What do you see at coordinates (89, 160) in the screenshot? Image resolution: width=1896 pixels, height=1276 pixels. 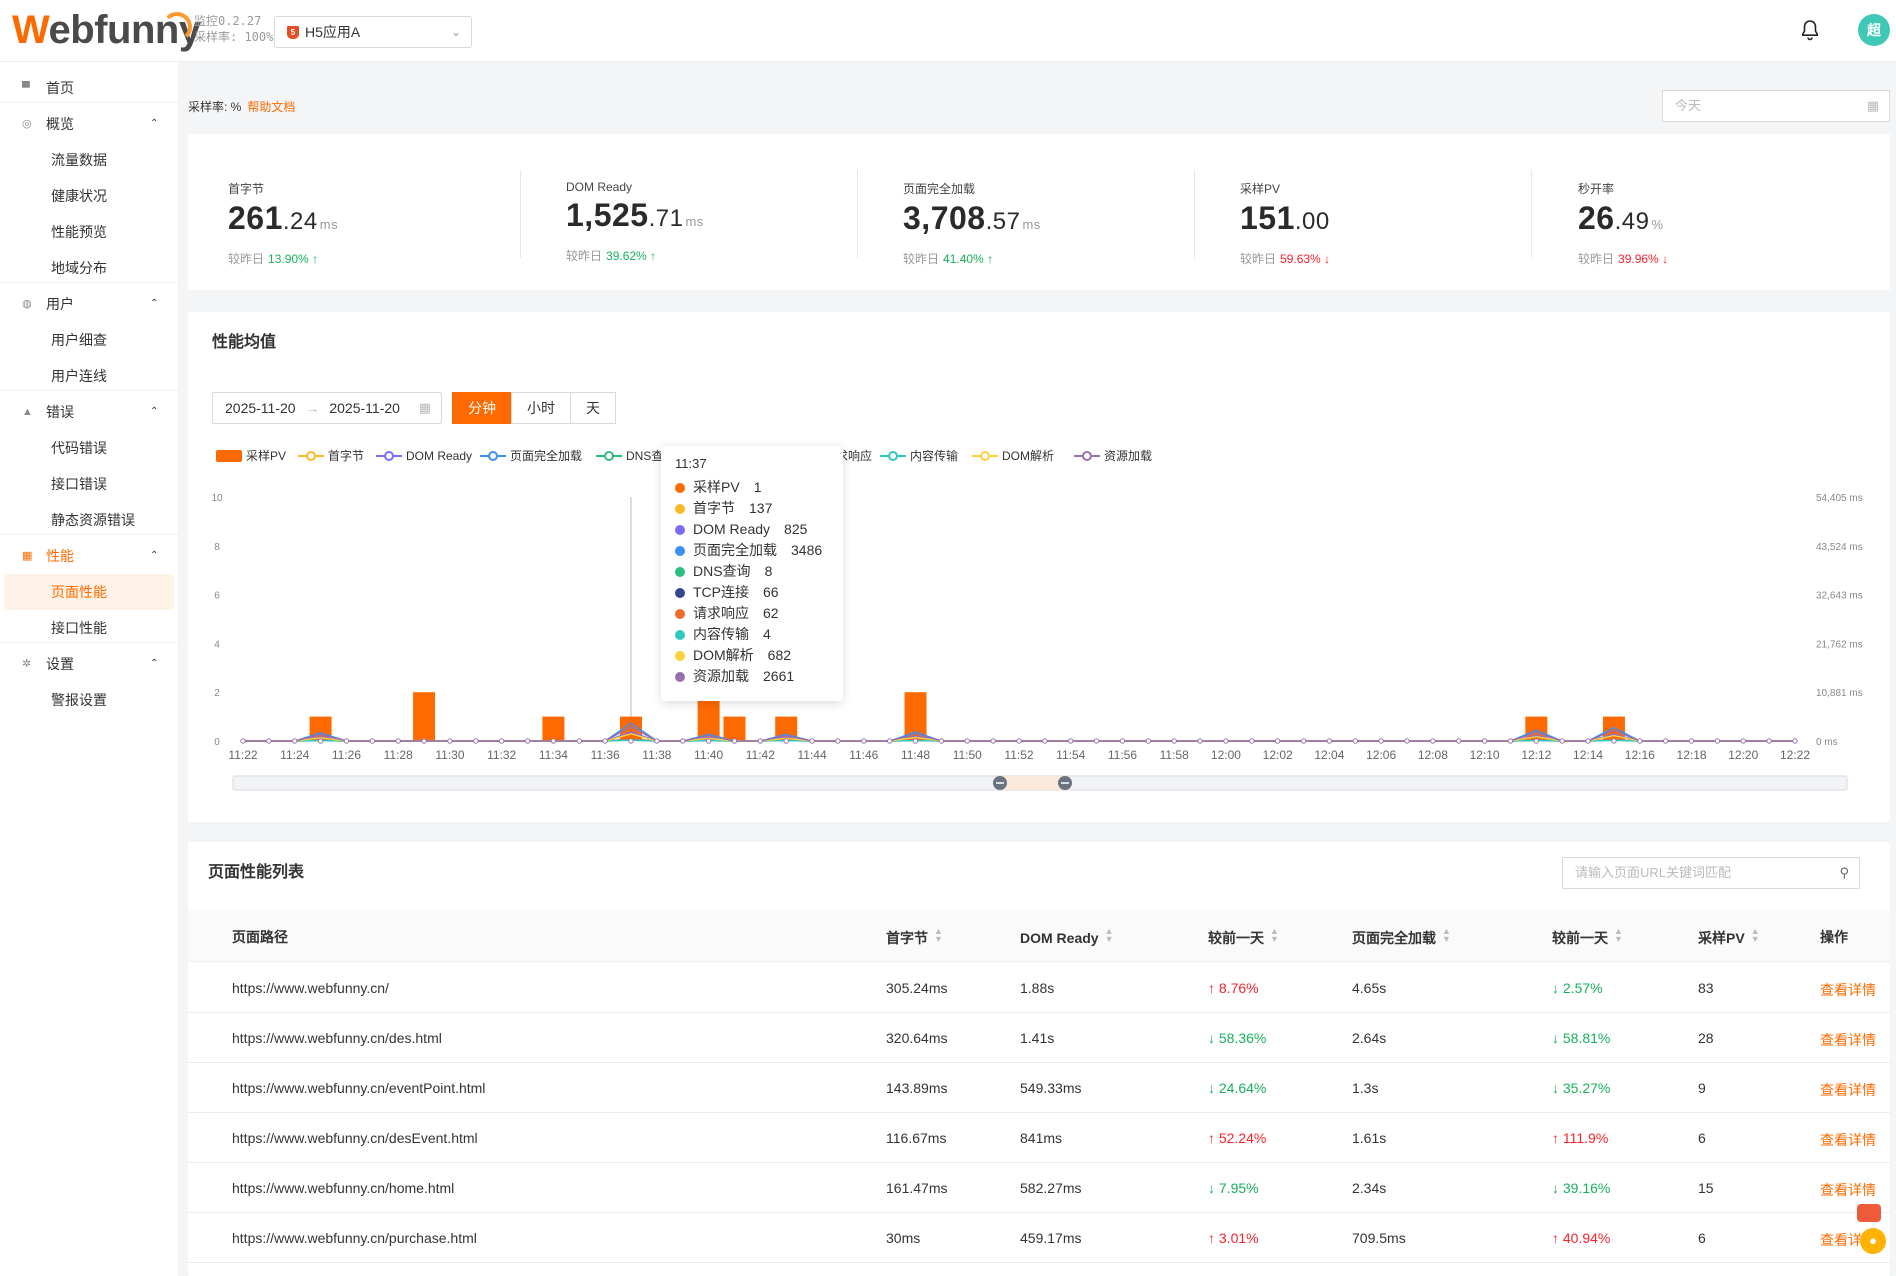 I see `sidebar-item-2: 流量数据` at bounding box center [89, 160].